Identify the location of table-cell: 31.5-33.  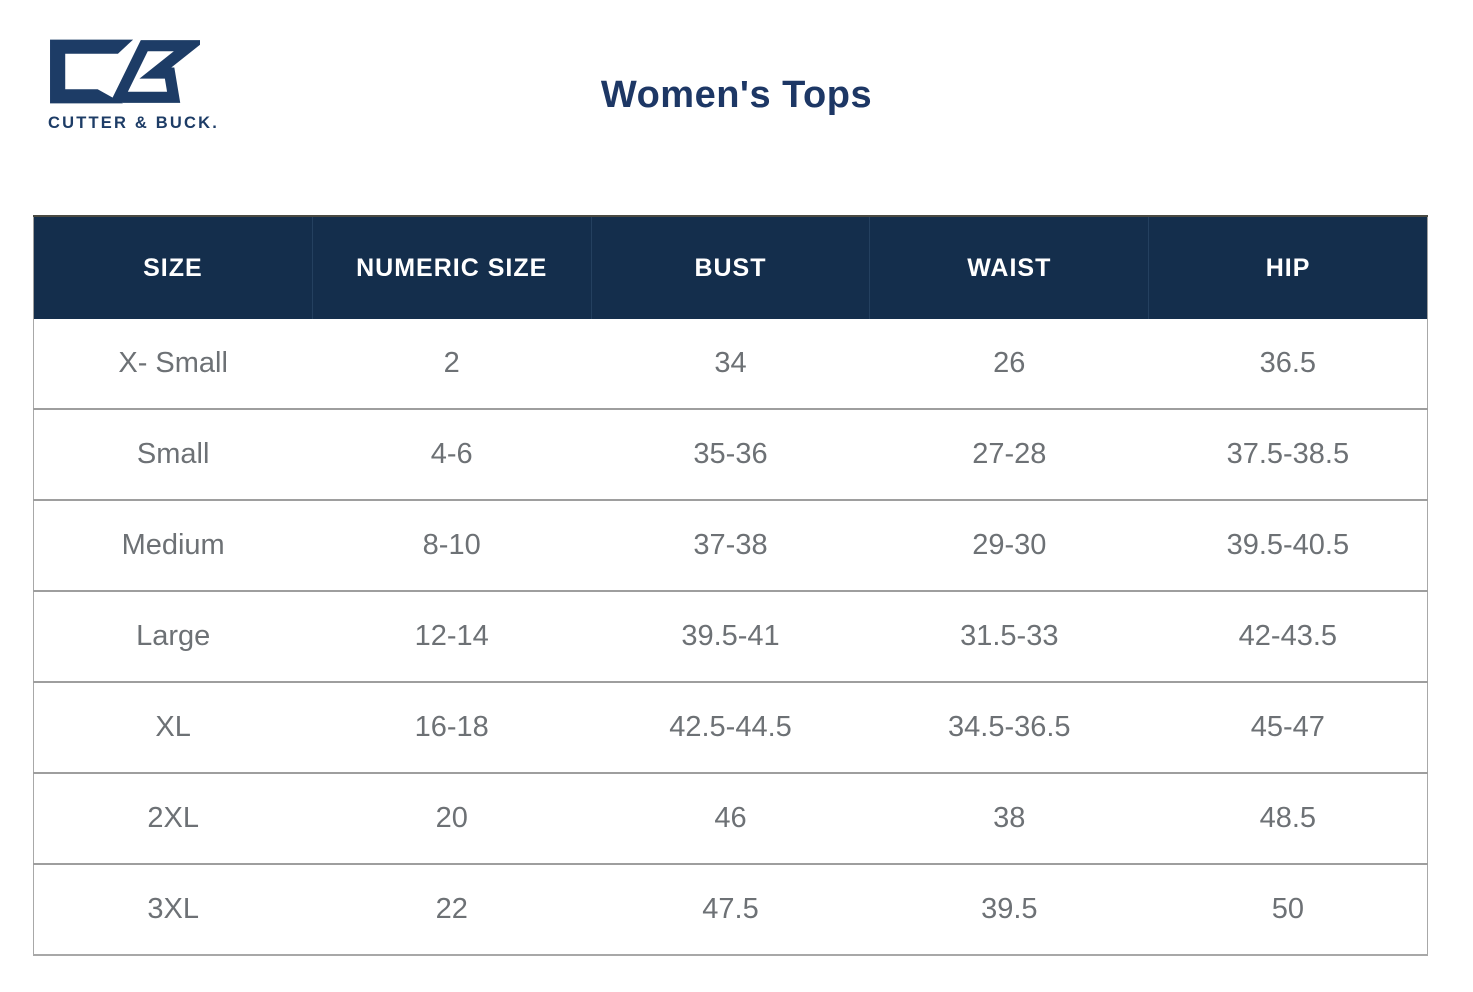
(1009, 637).